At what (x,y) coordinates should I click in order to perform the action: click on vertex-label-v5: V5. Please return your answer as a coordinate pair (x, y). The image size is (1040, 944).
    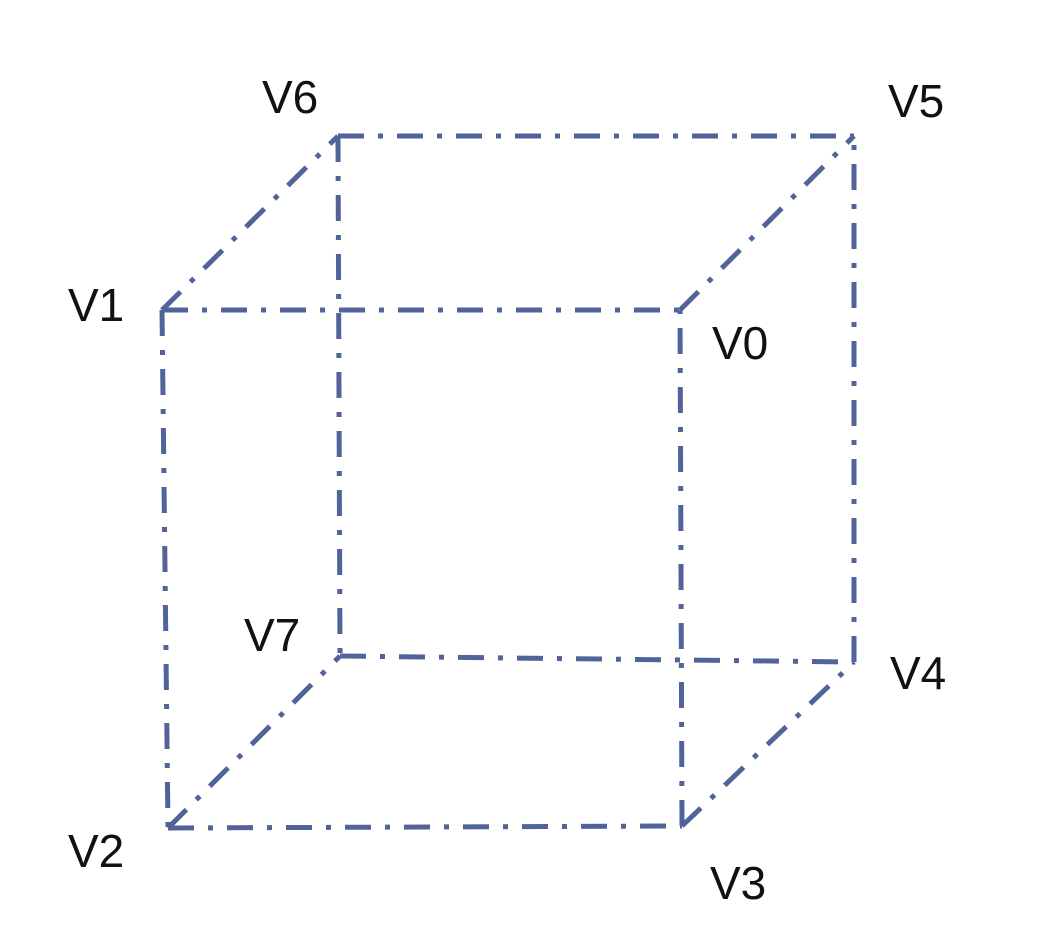
    Looking at the image, I should click on (916, 101).